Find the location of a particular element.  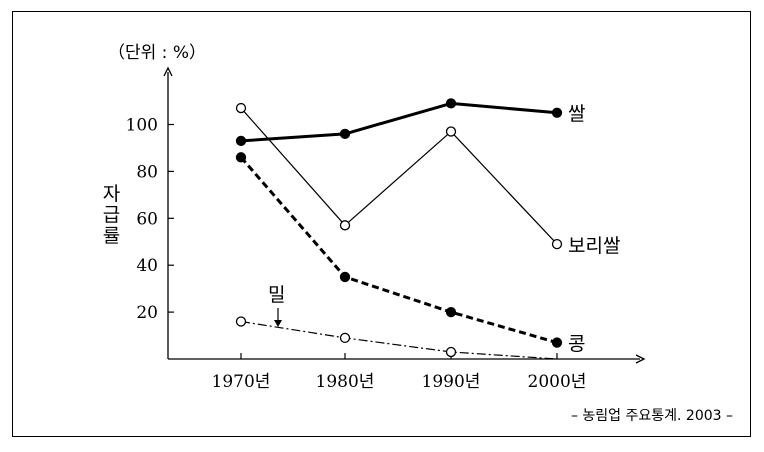

y-tick-label: 80 is located at coordinates (147, 172).